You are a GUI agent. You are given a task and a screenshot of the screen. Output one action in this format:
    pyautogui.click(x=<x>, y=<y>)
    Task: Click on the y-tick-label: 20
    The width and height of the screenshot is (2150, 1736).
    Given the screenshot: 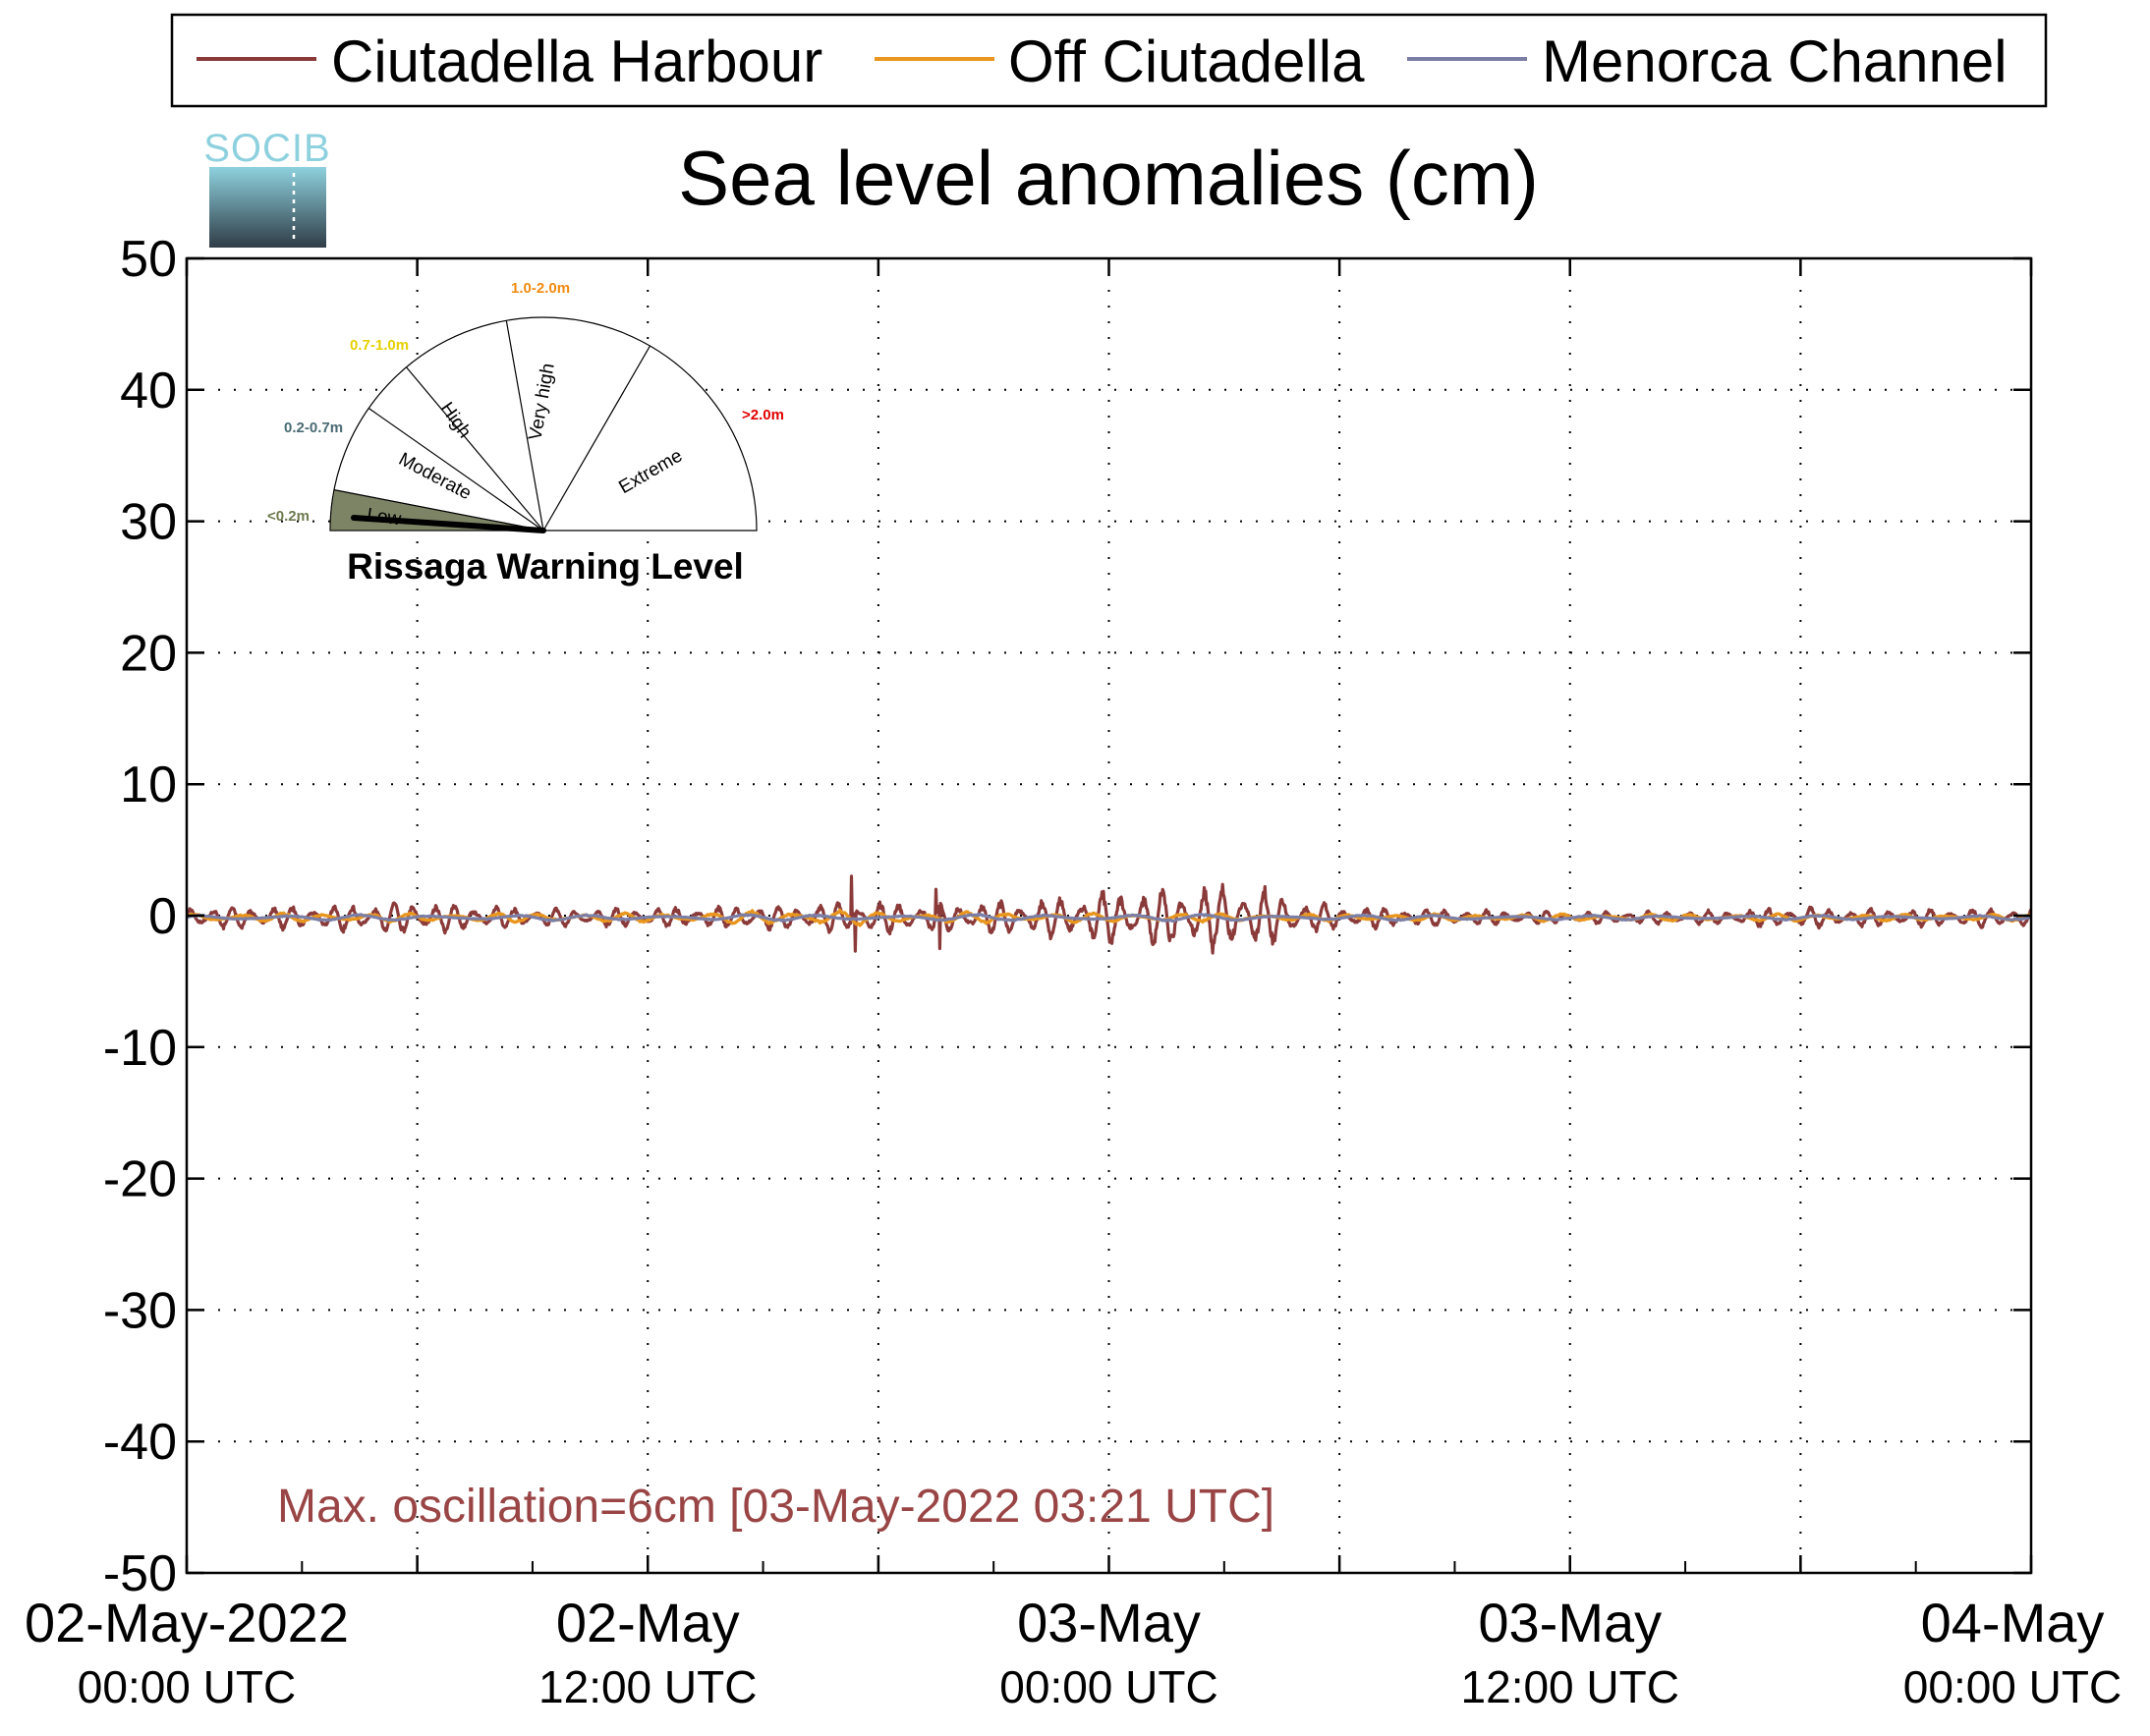 What is the action you would take?
    pyautogui.click(x=148, y=653)
    